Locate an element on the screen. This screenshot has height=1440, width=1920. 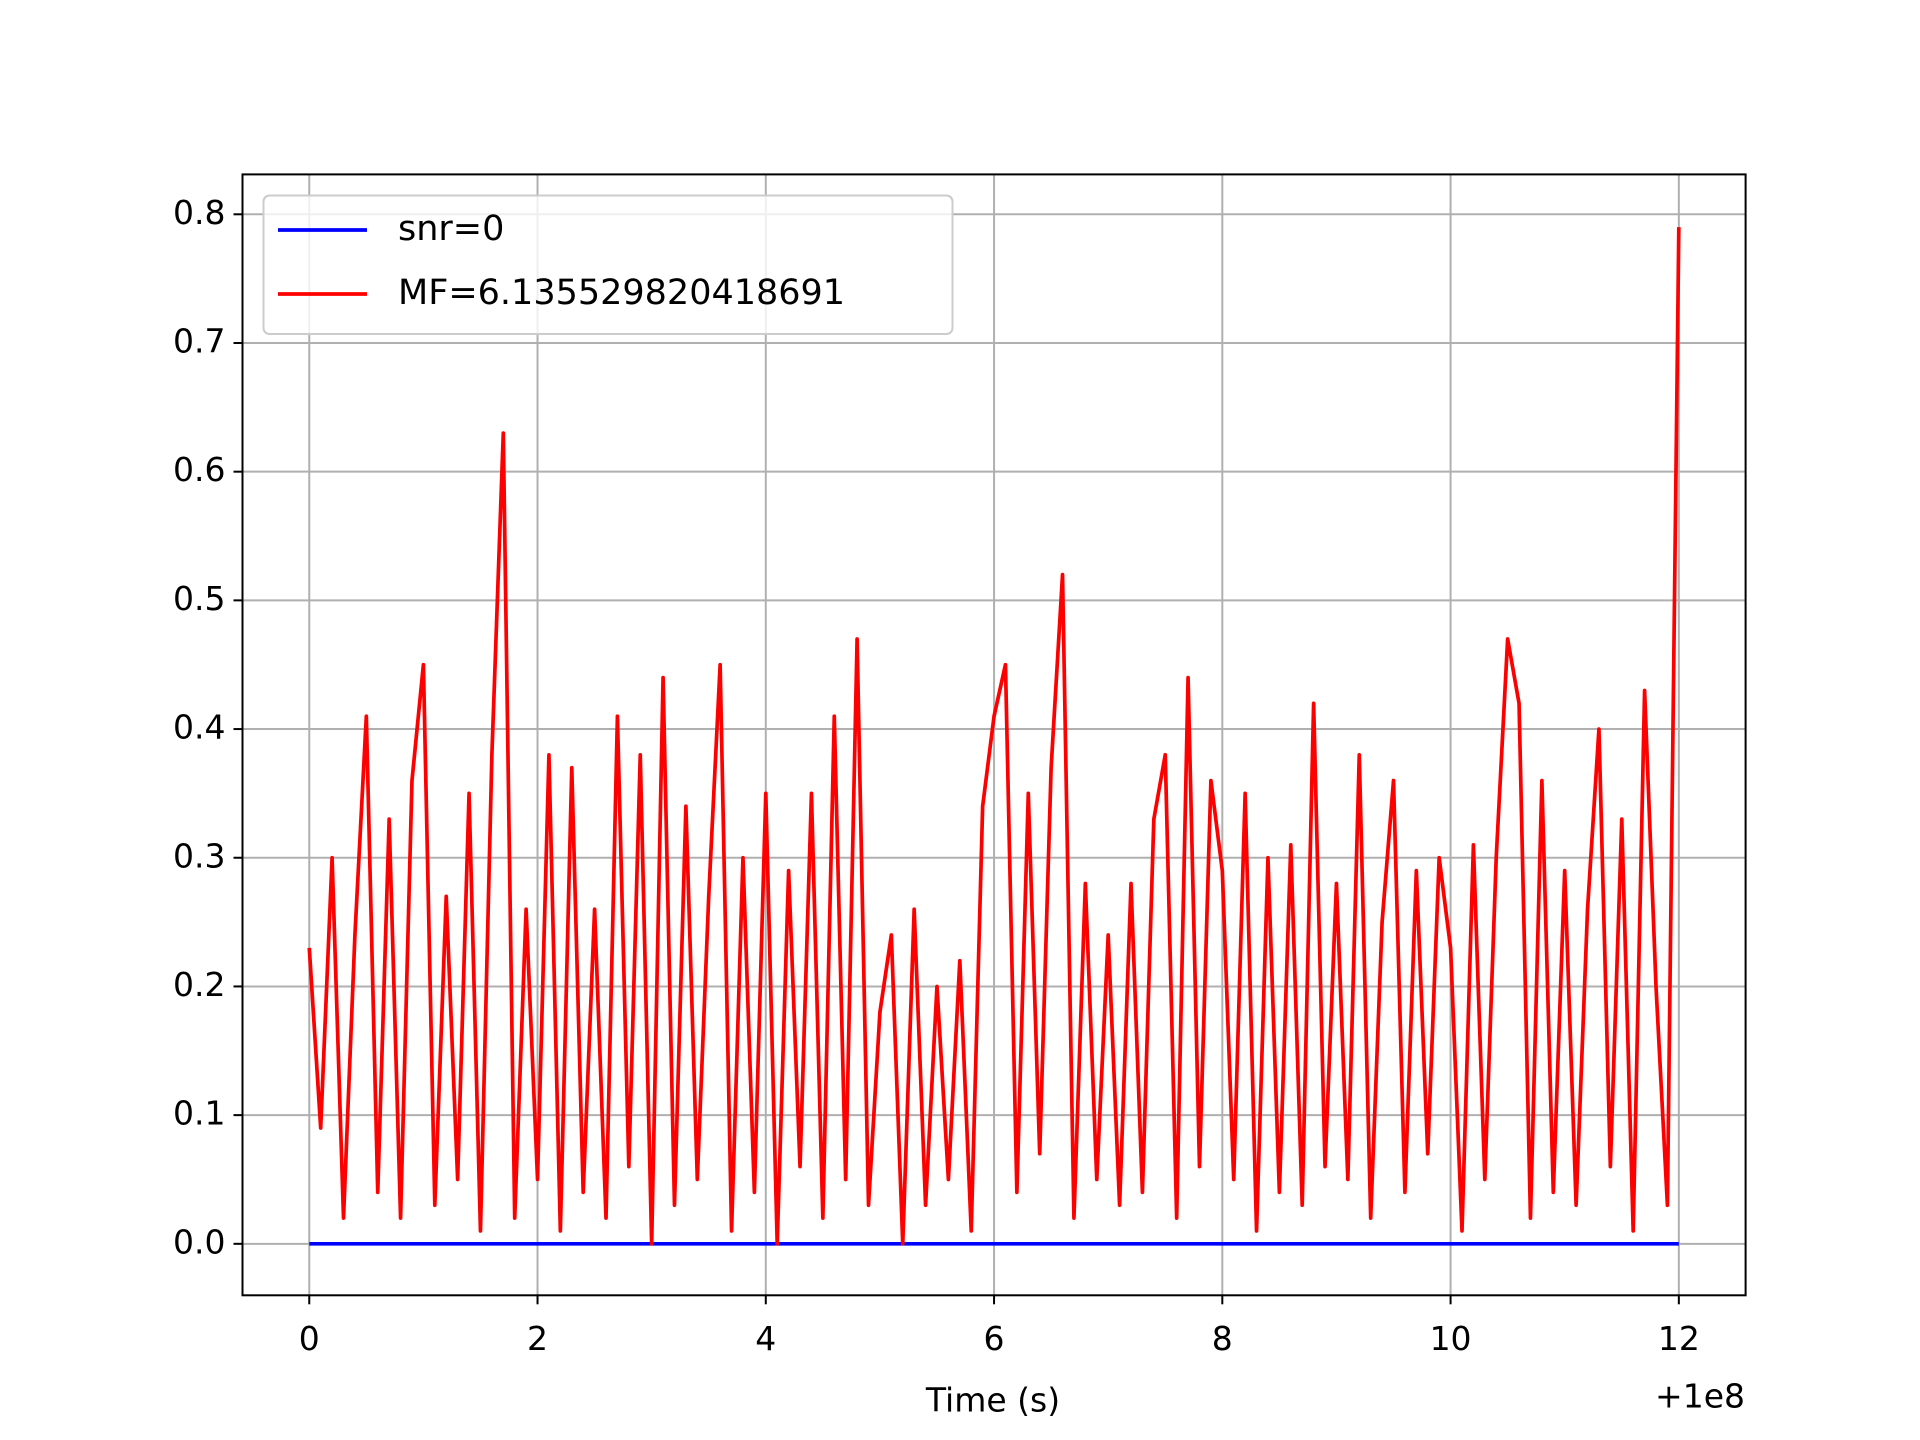
y-tick-label: 0.1 is located at coordinates (199, 1113).